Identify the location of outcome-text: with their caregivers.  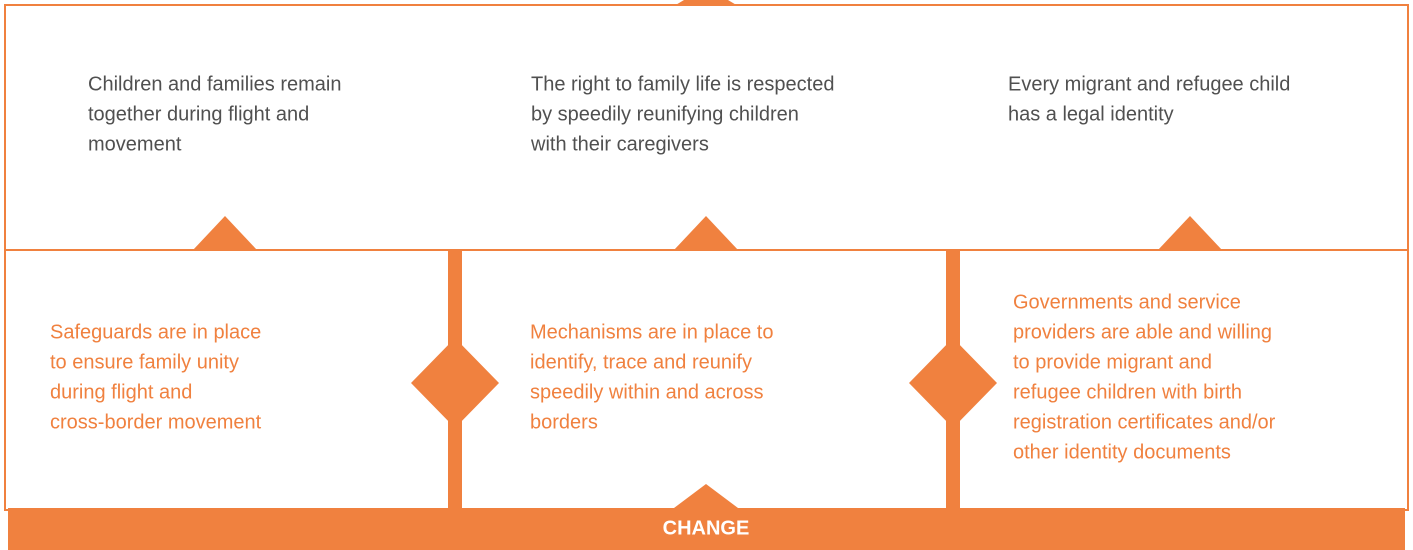
(619, 144).